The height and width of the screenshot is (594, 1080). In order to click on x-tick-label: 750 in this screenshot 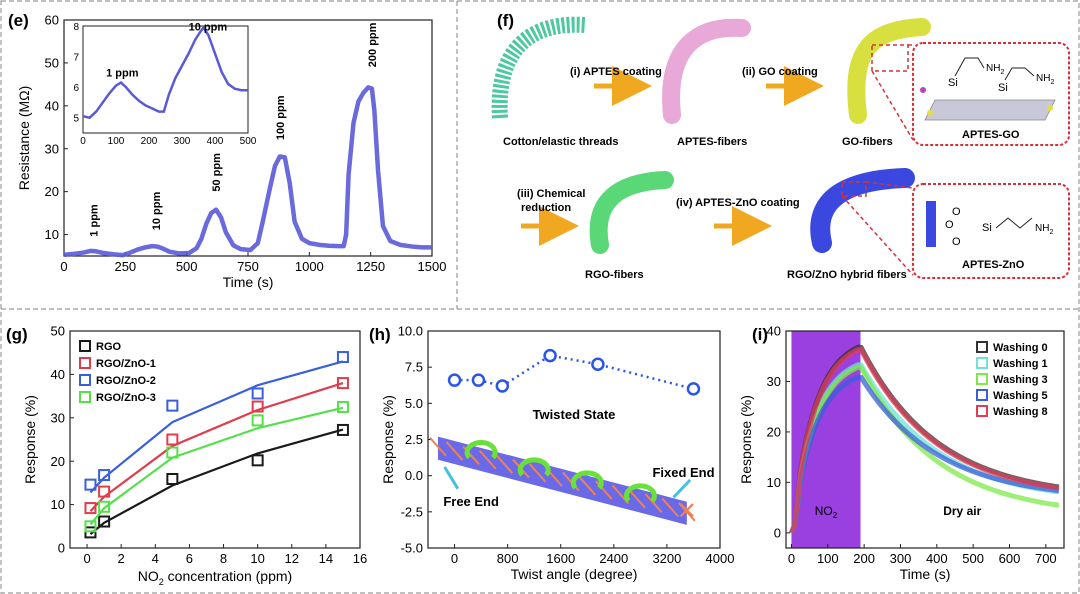, I will do `click(248, 266)`.